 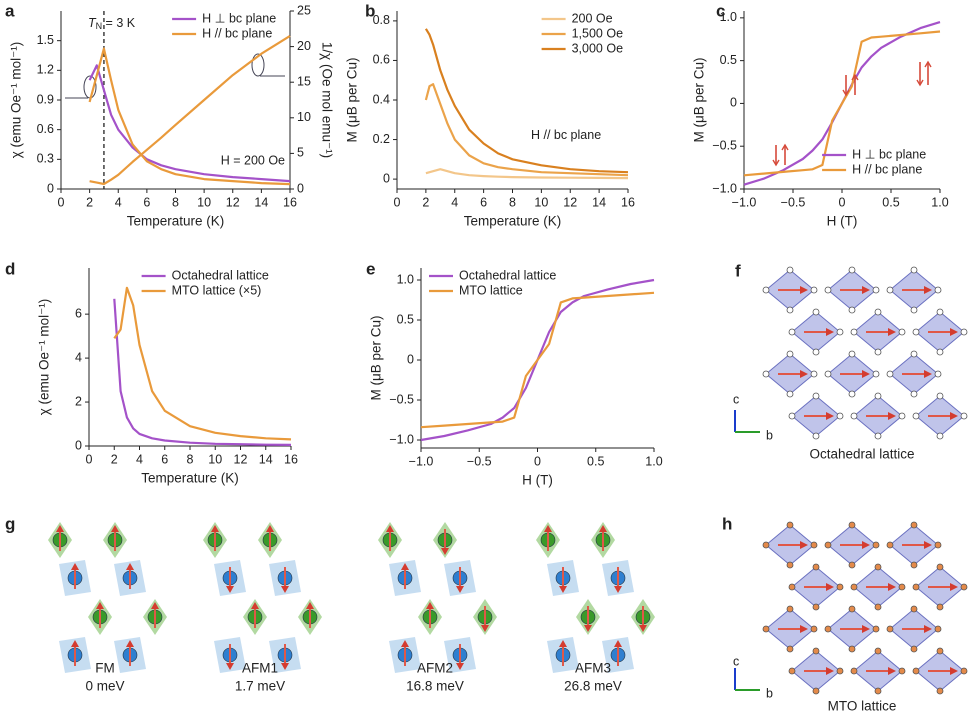 I want to click on caption: Octahedral lattice, so click(x=861, y=454).